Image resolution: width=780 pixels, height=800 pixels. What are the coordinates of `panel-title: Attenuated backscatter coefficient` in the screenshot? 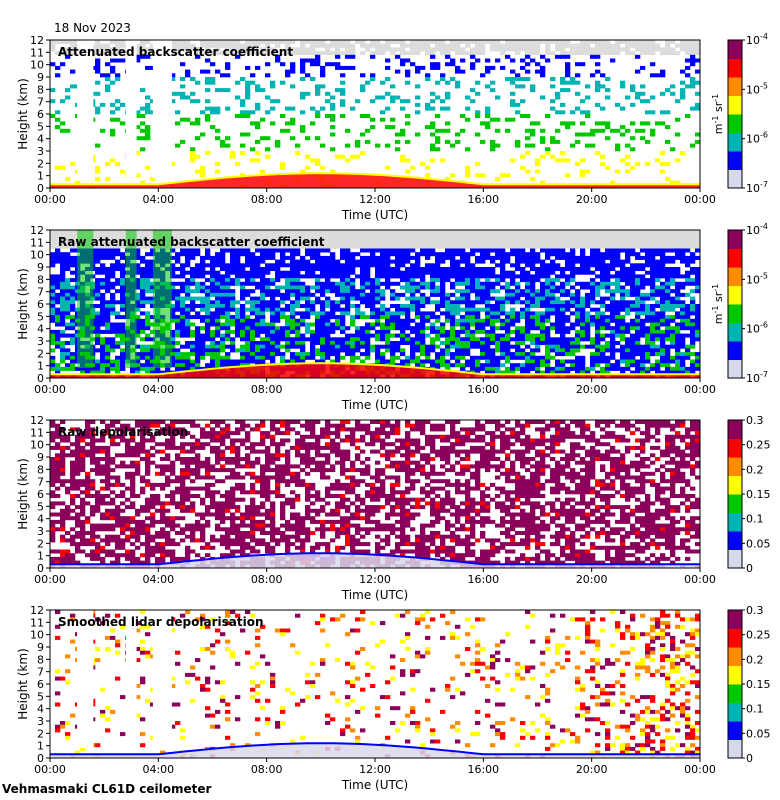 It's located at (175, 52).